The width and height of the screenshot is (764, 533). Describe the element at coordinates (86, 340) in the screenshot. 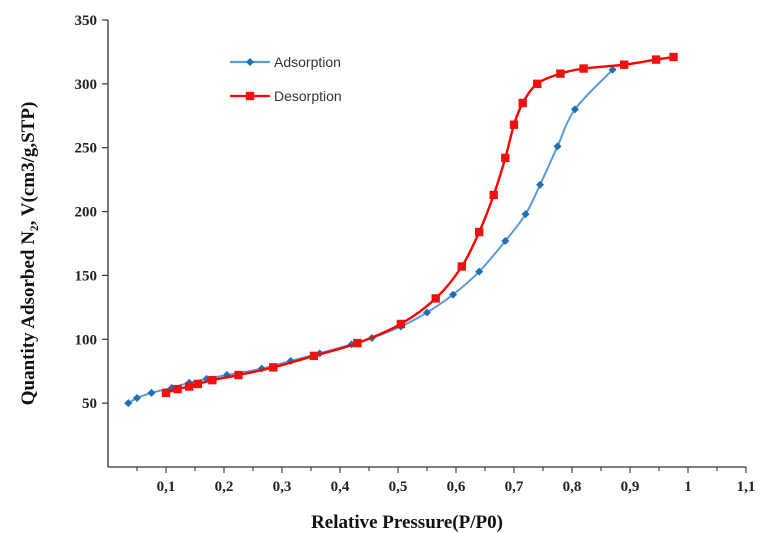

I see `y-tick-label: 100` at that location.